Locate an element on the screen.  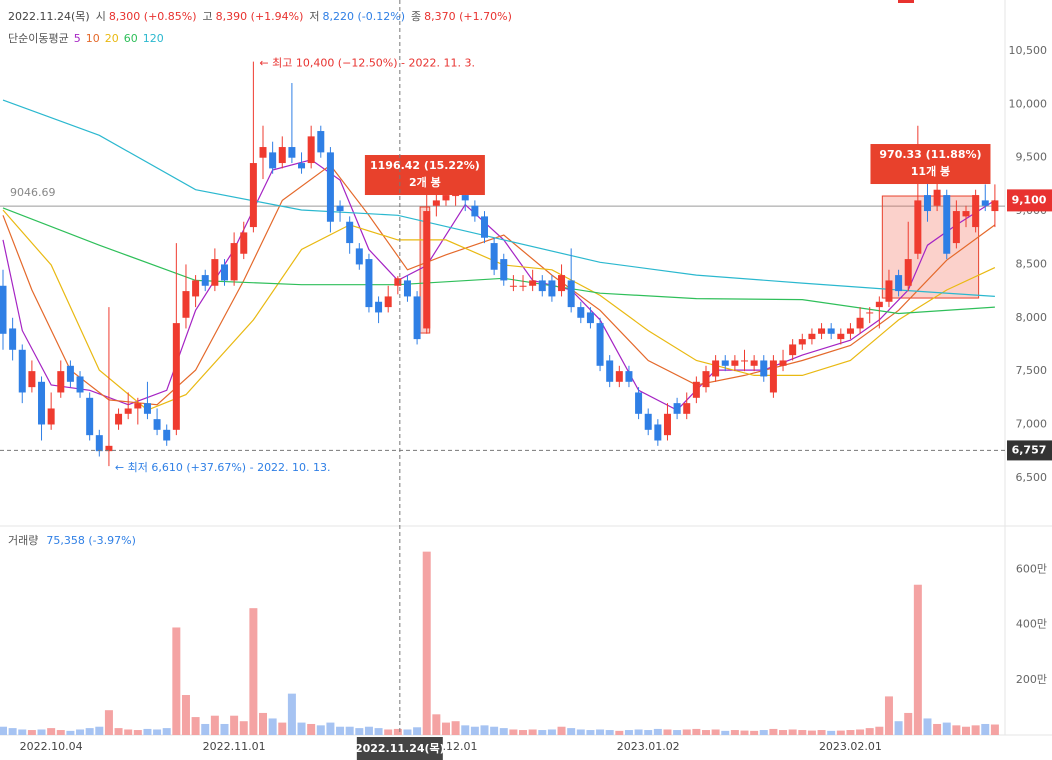
crosshair-price-tag is located at coordinates (1029, 450).